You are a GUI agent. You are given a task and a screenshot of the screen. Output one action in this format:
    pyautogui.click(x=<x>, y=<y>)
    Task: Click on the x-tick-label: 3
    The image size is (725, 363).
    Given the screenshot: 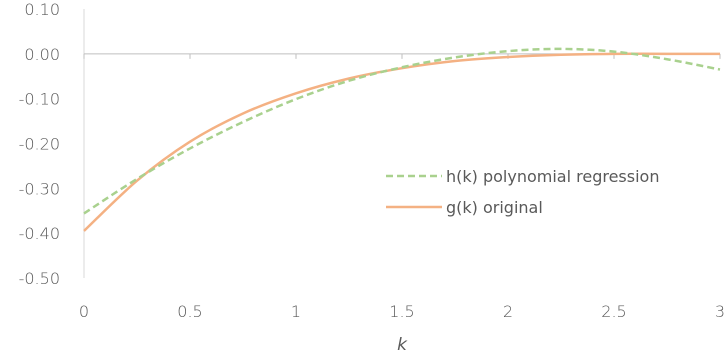 What is the action you would take?
    pyautogui.click(x=720, y=311)
    